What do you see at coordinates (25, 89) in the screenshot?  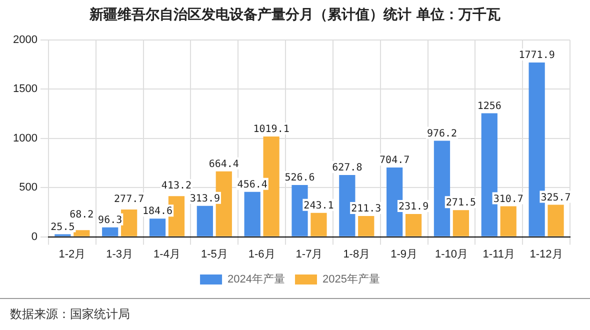 I see `y-tick-label: 1500` at bounding box center [25, 89].